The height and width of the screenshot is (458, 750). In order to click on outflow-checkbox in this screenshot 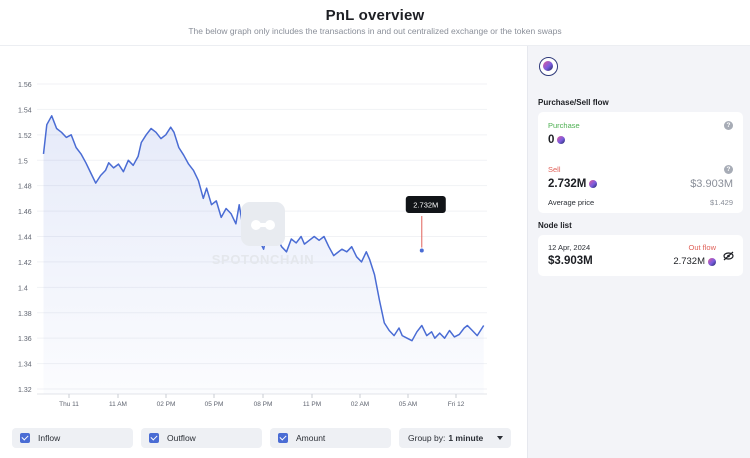, I will do `click(154, 438)`.